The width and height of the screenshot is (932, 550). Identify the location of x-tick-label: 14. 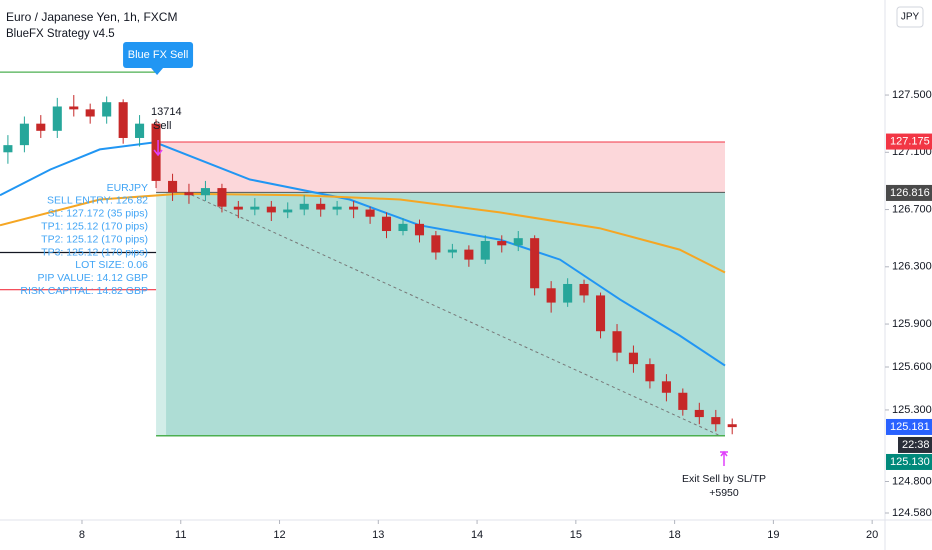
(477, 535).